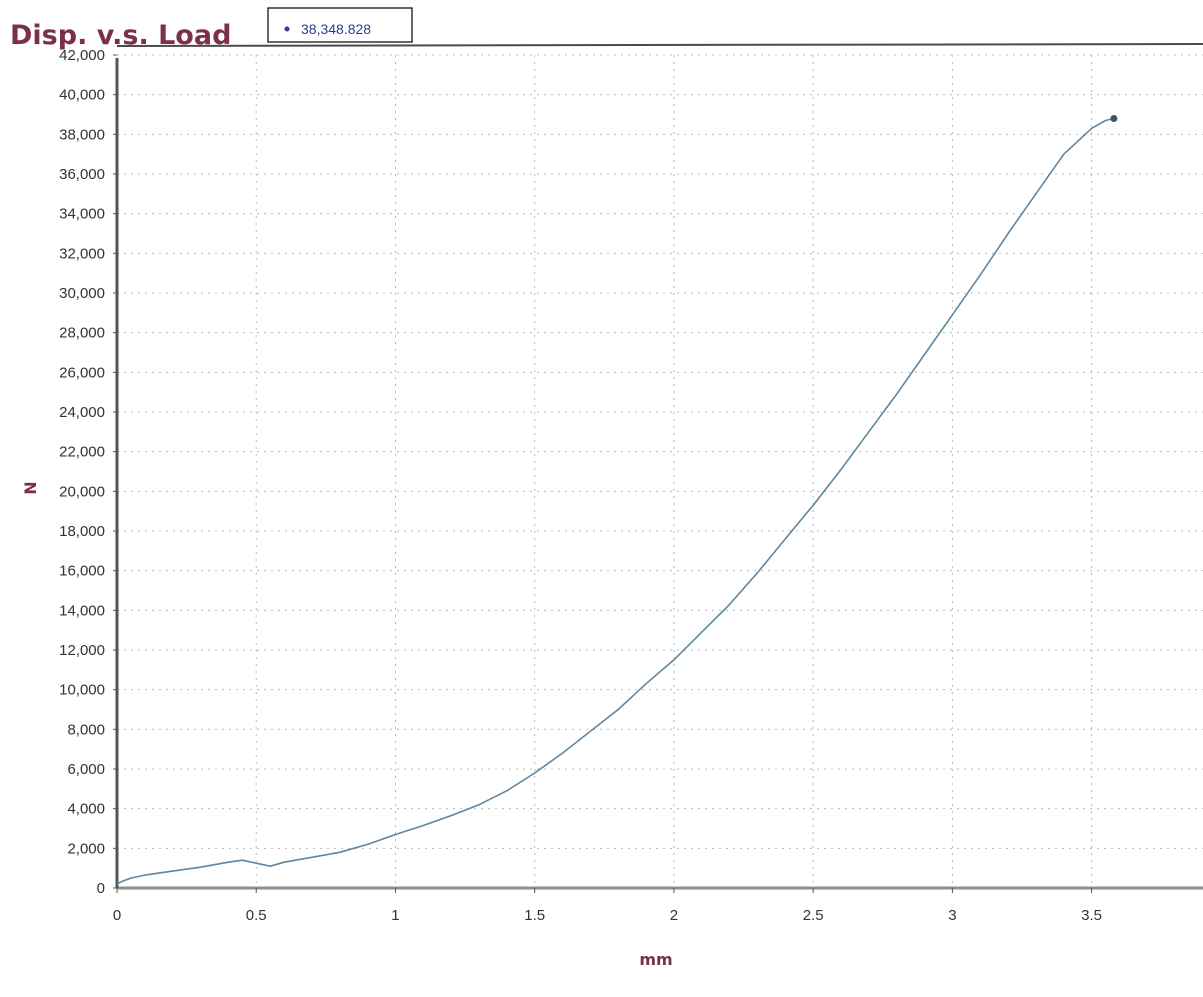 Image resolution: width=1203 pixels, height=997 pixels. What do you see at coordinates (82, 491) in the screenshot?
I see `y-tick-label: 20,000` at bounding box center [82, 491].